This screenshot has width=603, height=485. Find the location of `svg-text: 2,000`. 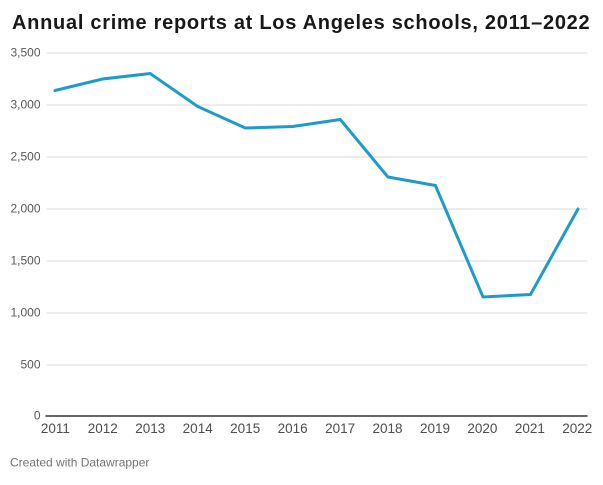

svg-text: 2,000 is located at coordinates (25, 209).